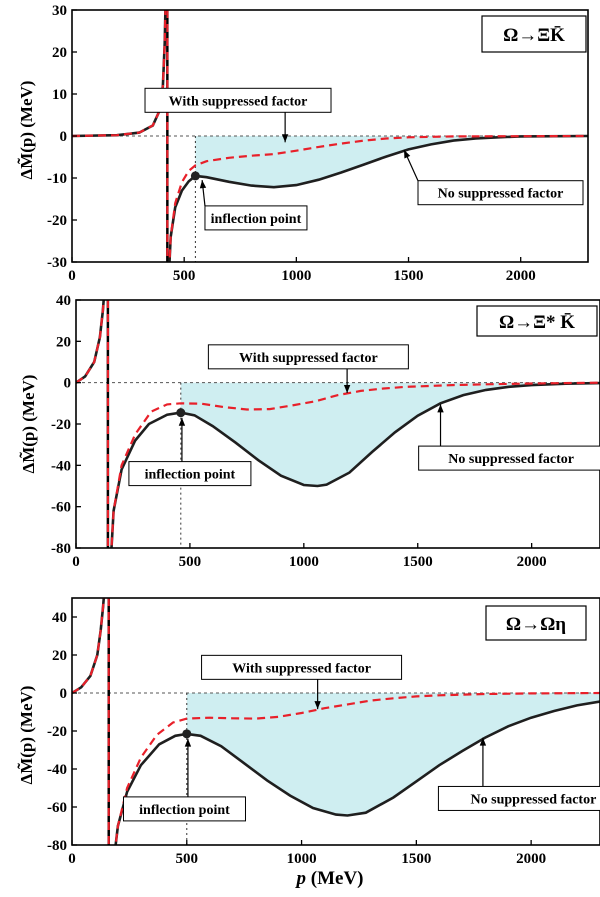  Describe the element at coordinates (59, 95) in the screenshot. I see `y-tick-label: 10` at that location.